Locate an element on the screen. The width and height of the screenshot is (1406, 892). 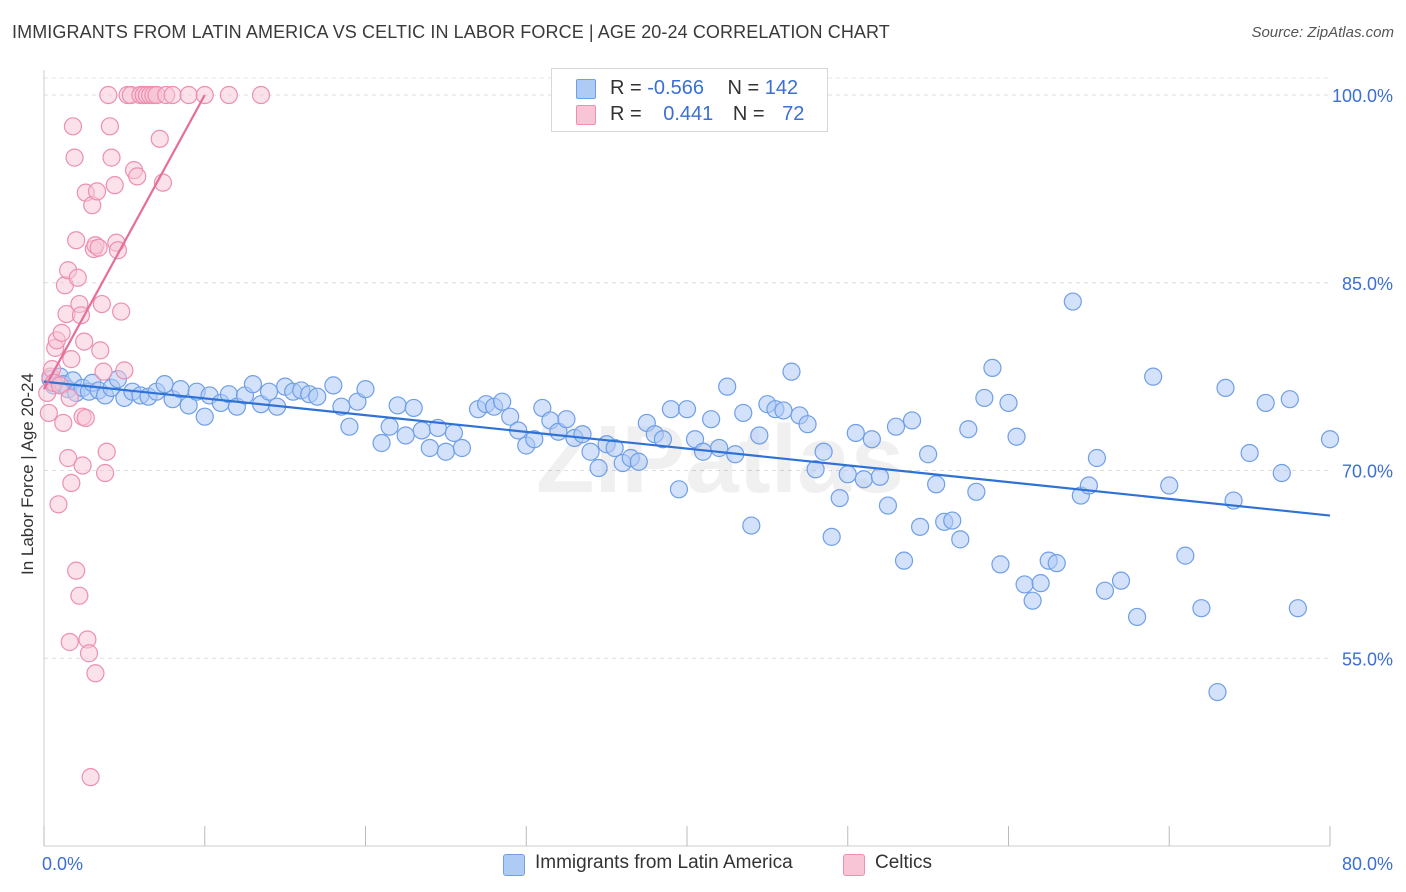
y-tick-label: 55.0% is located at coordinates (1367, 659).